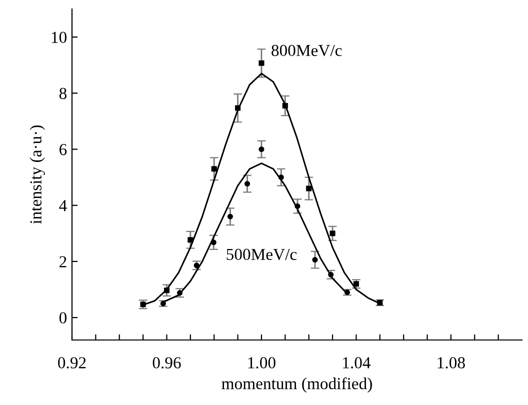 This screenshot has width=528, height=405. I want to click on y-tick-label: 2, so click(63, 262).